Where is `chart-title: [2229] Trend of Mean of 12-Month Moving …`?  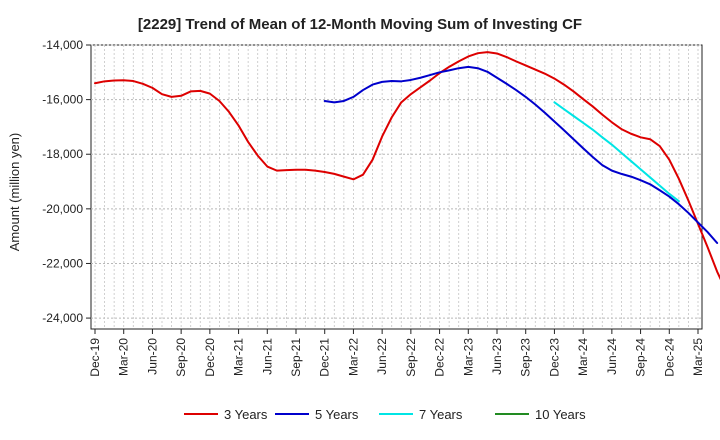
chart-title: [2229] Trend of Mean of 12-Month Moving … is located at coordinates (360, 24).